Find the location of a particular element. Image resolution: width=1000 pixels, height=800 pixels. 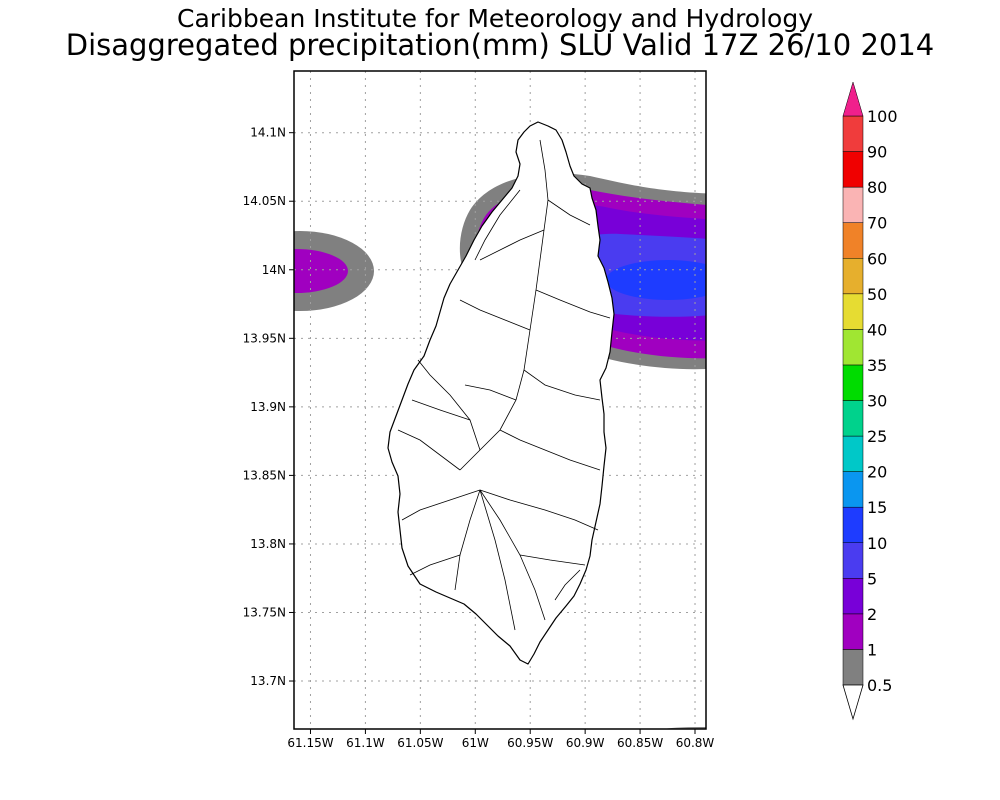

colorbar-level-label: 100 is located at coordinates (882, 116).